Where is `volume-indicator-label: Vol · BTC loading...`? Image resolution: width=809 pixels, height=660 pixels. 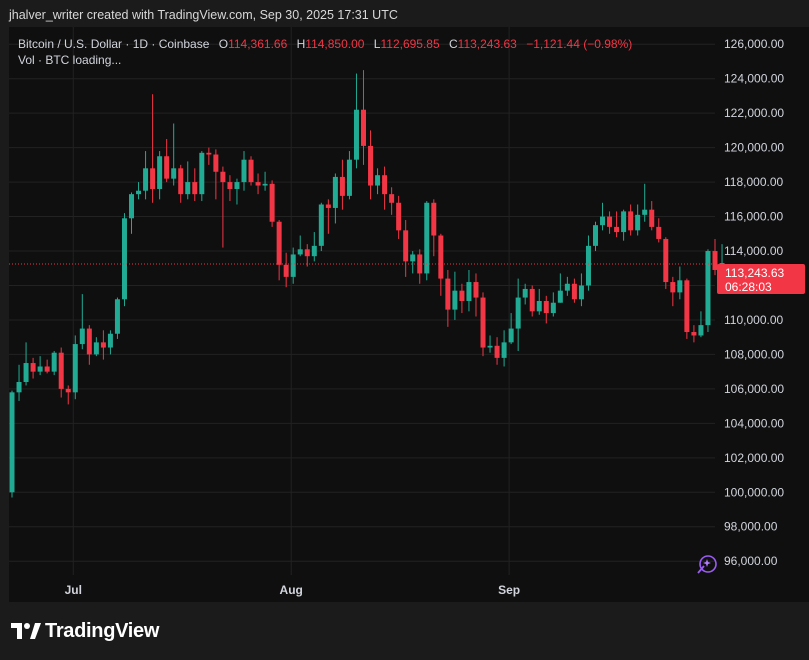
volume-indicator-label: Vol · BTC loading... is located at coordinates (70, 60).